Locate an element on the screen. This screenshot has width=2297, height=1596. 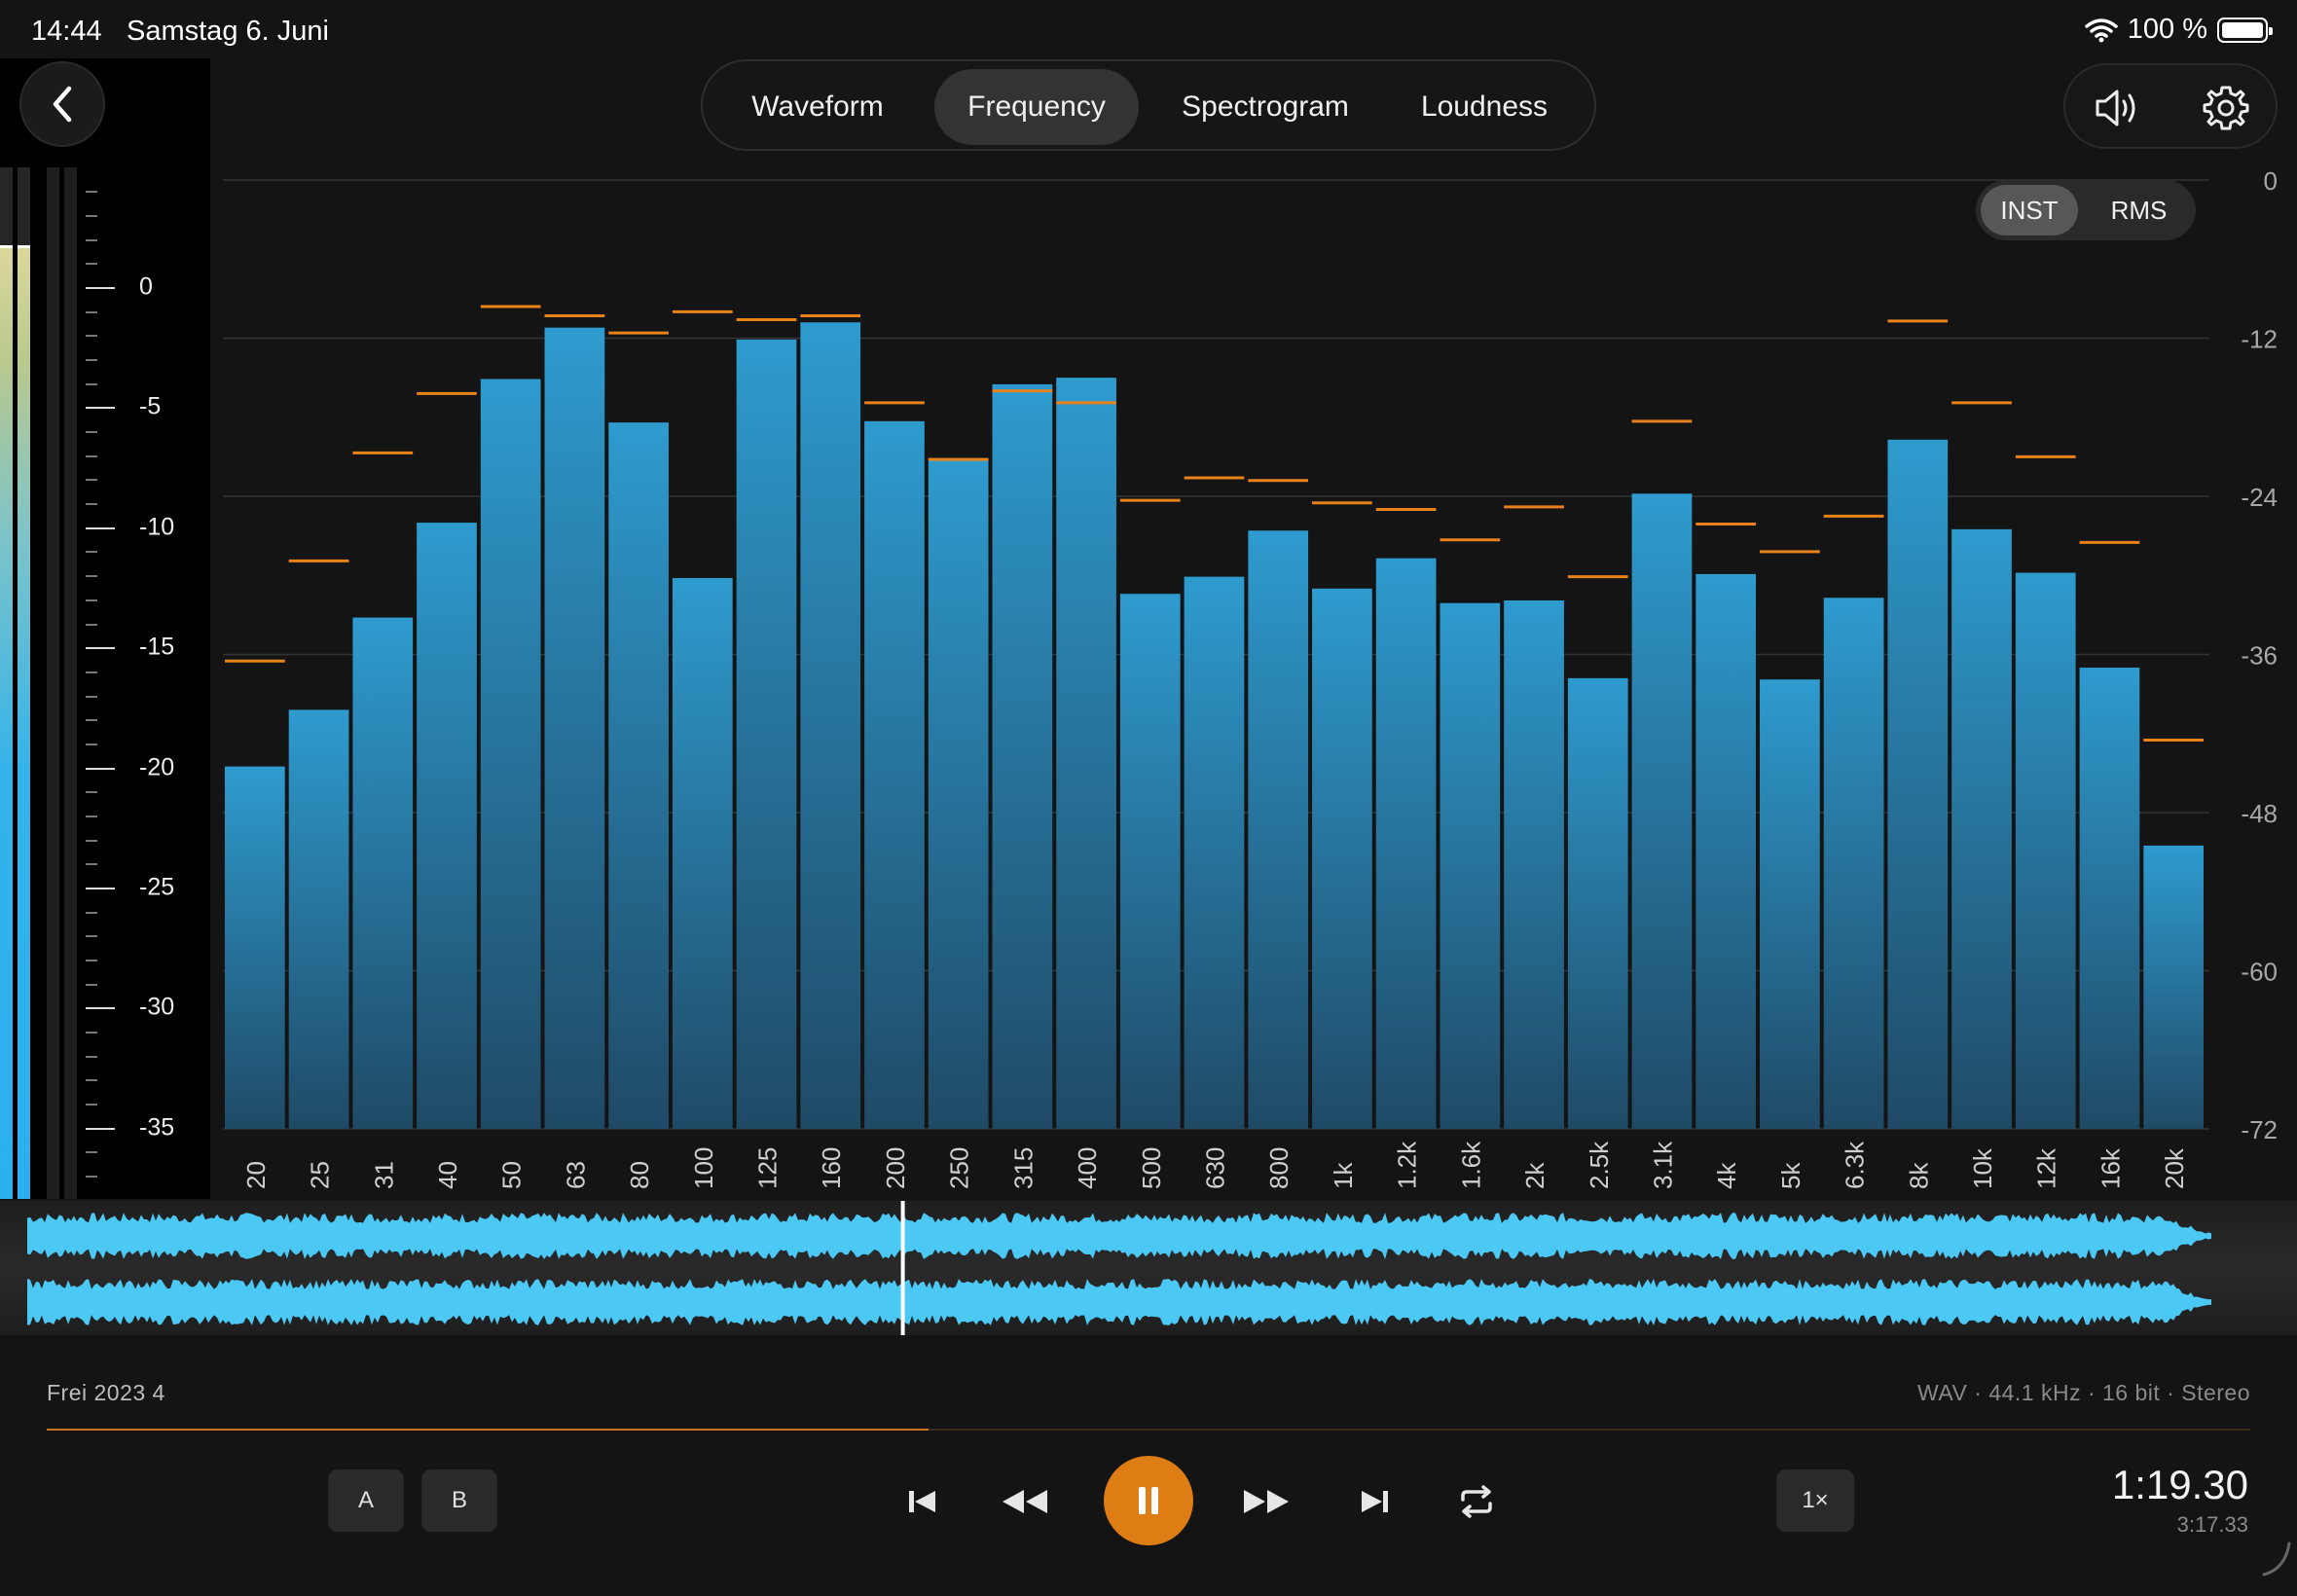
skip-previous-icon is located at coordinates (922, 1502).